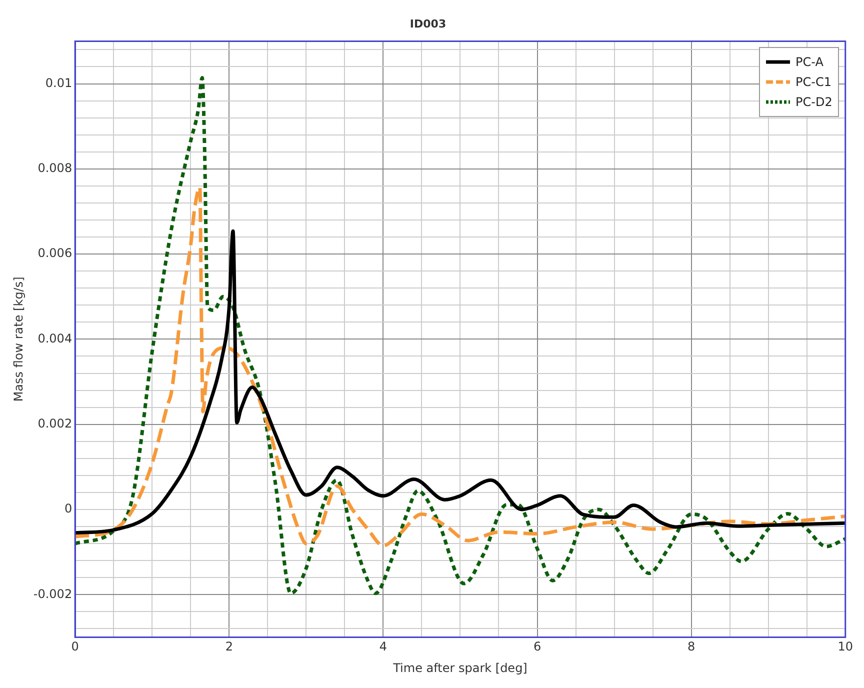  Describe the element at coordinates (18, 339) in the screenshot. I see `y-axis-title: Mass flow rate [kg/s]` at that location.